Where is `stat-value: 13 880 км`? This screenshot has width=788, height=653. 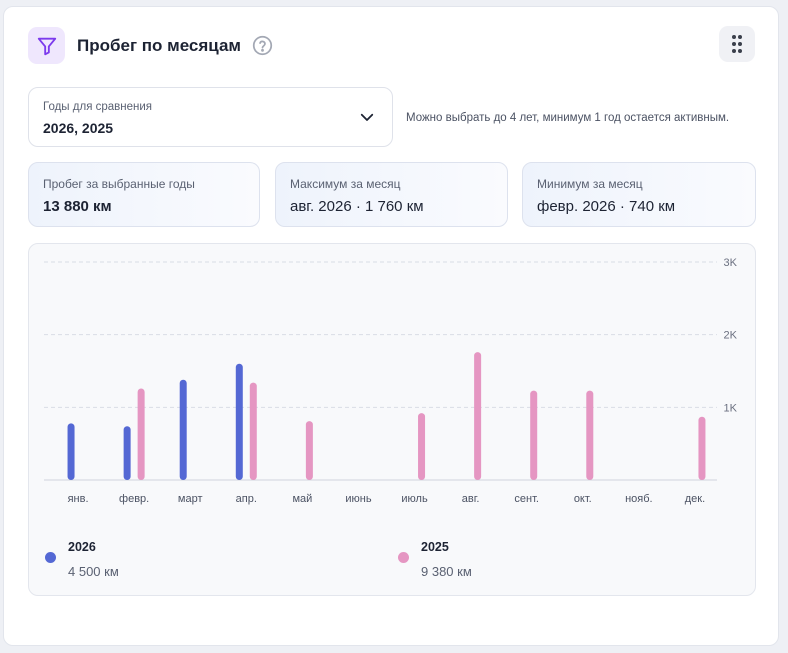 stat-value: 13 880 км is located at coordinates (77, 206).